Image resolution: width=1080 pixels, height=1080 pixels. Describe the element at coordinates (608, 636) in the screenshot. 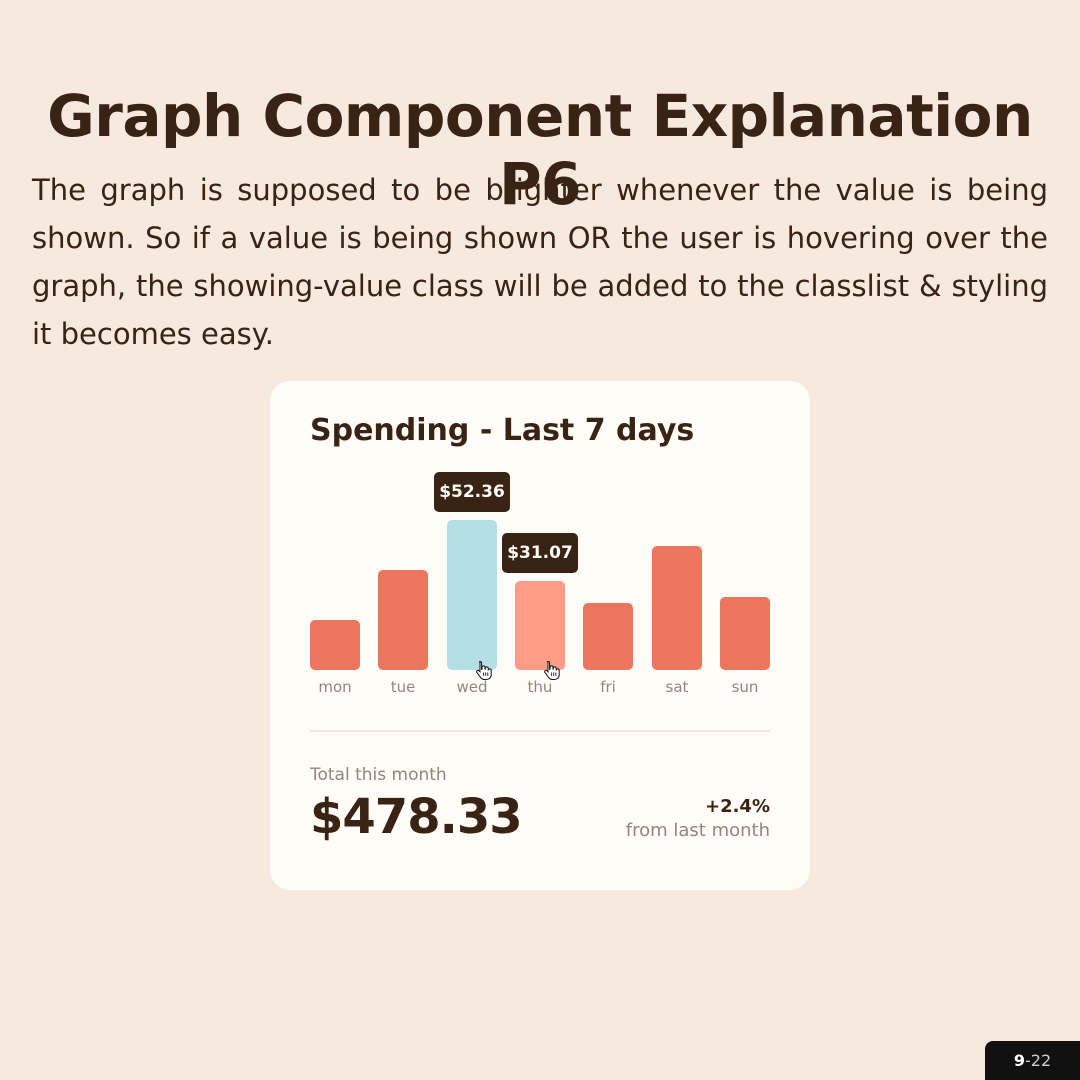

I see `bar-fri` at that location.